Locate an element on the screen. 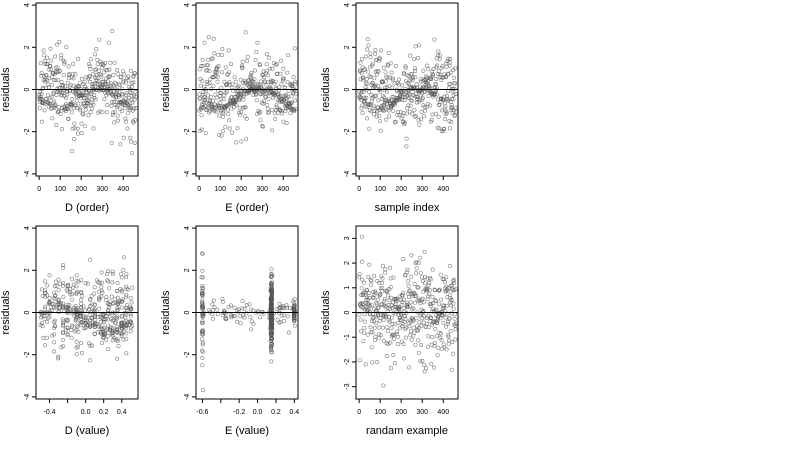  y-tick-label: -2 is located at coordinates (27, 131).